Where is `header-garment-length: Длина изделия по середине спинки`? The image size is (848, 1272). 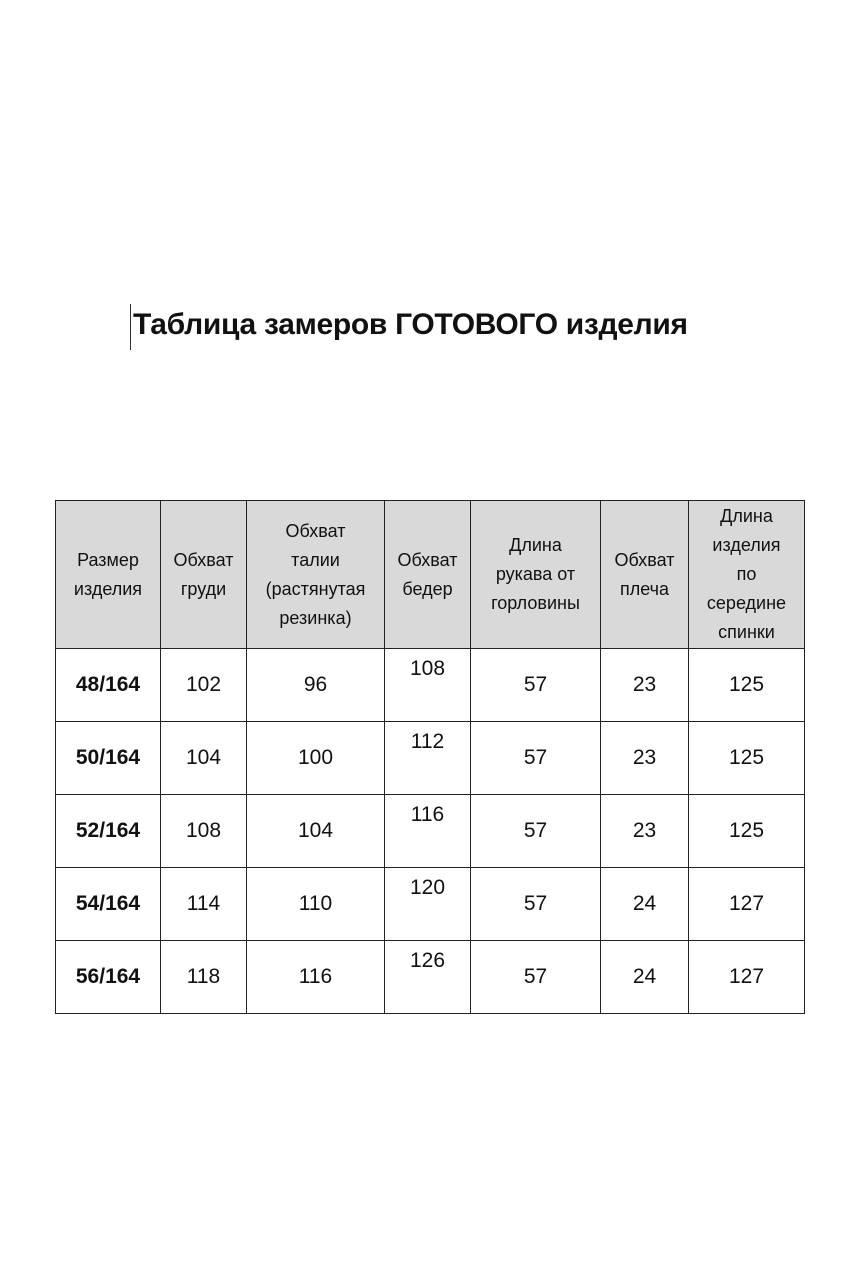 header-garment-length: Длина изделия по середине спинки is located at coordinates (746, 574).